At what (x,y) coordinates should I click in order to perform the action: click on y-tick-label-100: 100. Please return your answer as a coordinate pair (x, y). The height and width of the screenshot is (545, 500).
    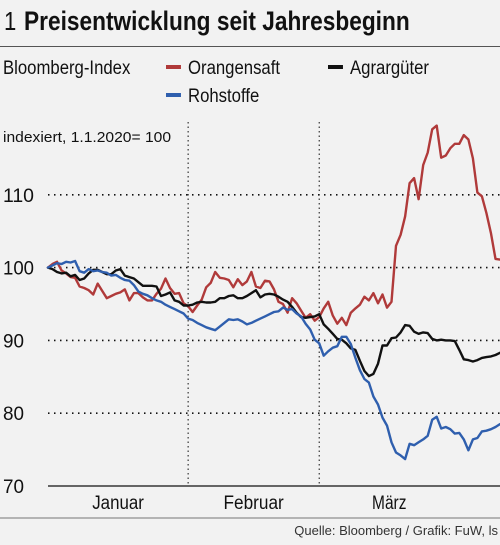
    Looking at the image, I should click on (18, 269).